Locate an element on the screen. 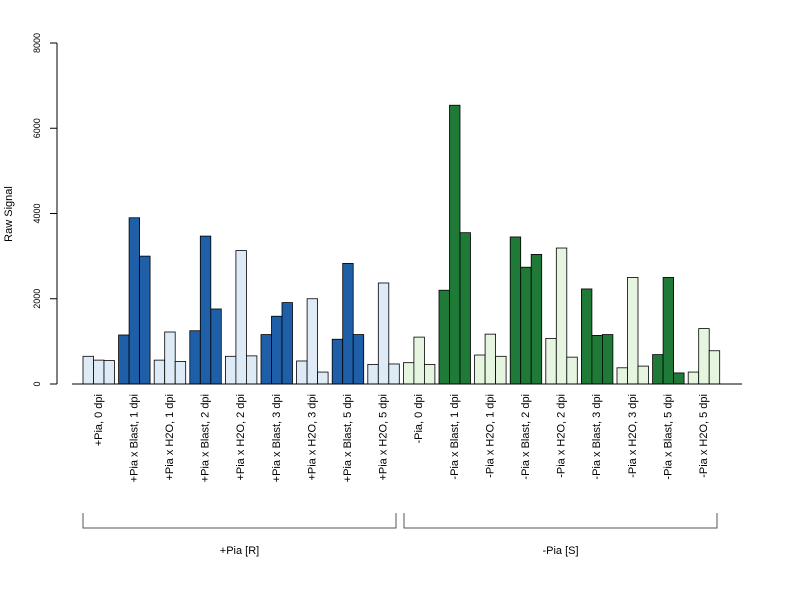  y-axis: 0 2000 4000 6000 8000 is located at coordinates (45, 210).